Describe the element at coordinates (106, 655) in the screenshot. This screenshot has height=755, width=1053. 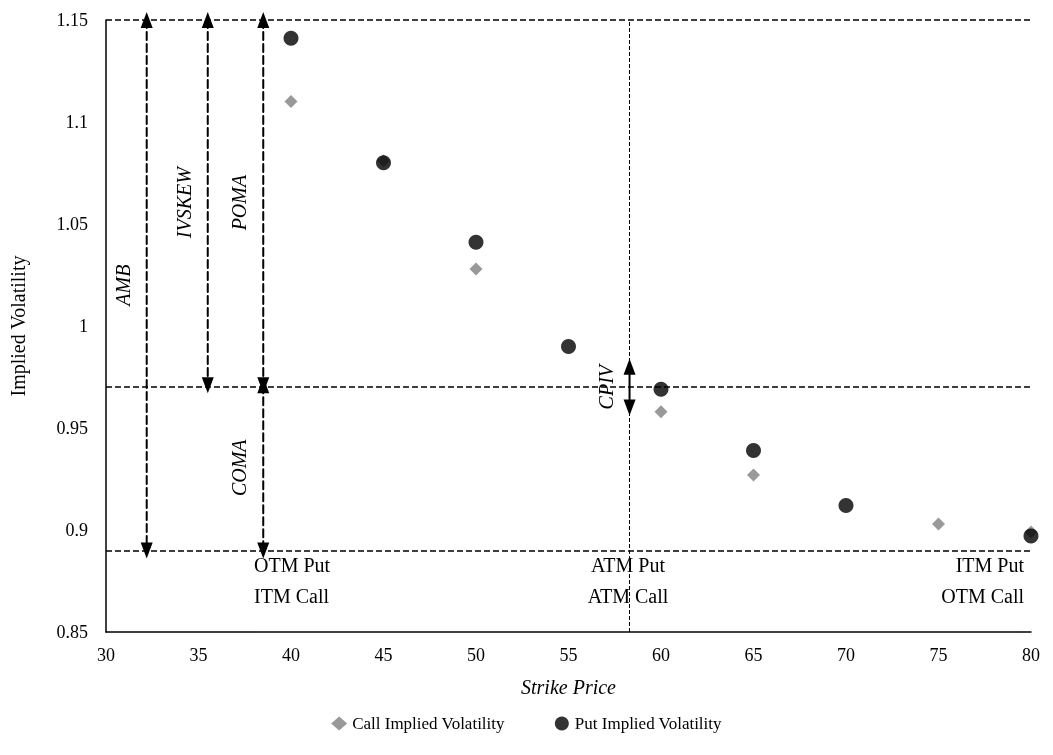
I see `x-tick-label: 30` at that location.